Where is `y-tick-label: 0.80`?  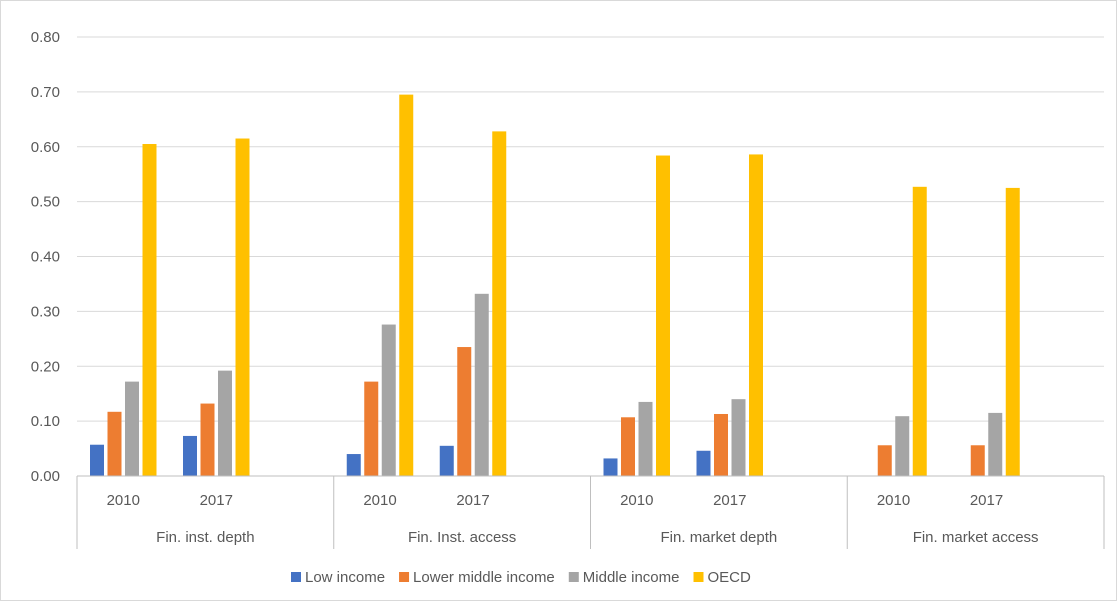
y-tick-label: 0.80 is located at coordinates (45, 37).